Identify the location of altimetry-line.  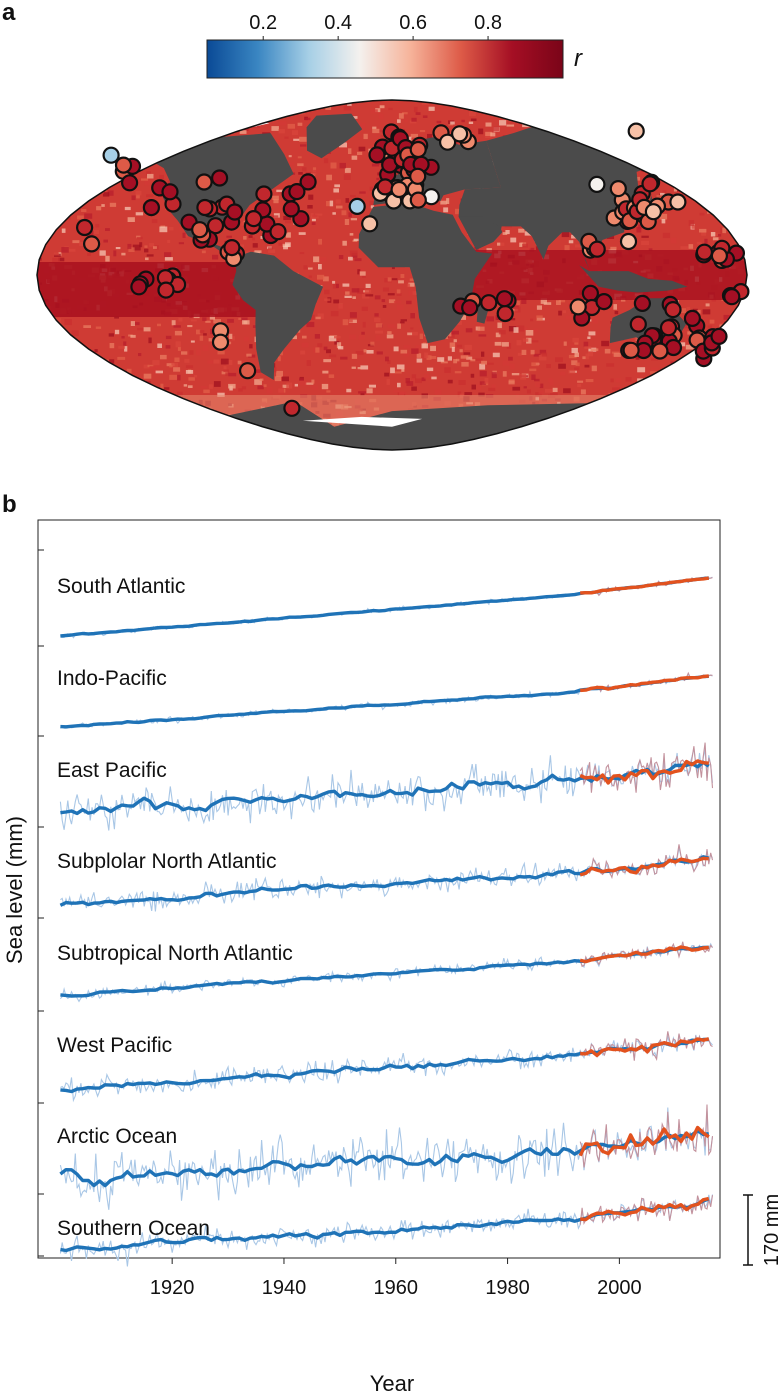
(644, 1141).